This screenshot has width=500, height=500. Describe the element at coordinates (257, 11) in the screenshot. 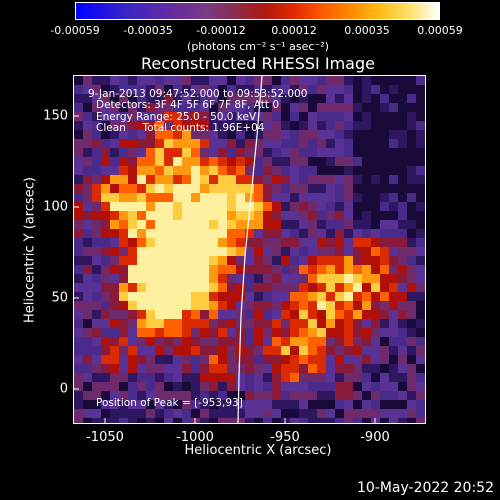

I see `colorbar` at that location.